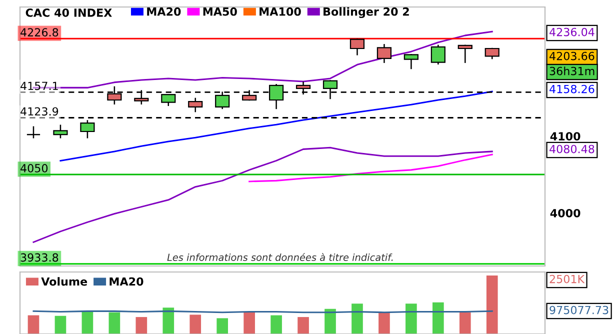 The image size is (616, 334). What do you see at coordinates (572, 89) in the screenshot?
I see `text: 4158.26` at bounding box center [572, 89].